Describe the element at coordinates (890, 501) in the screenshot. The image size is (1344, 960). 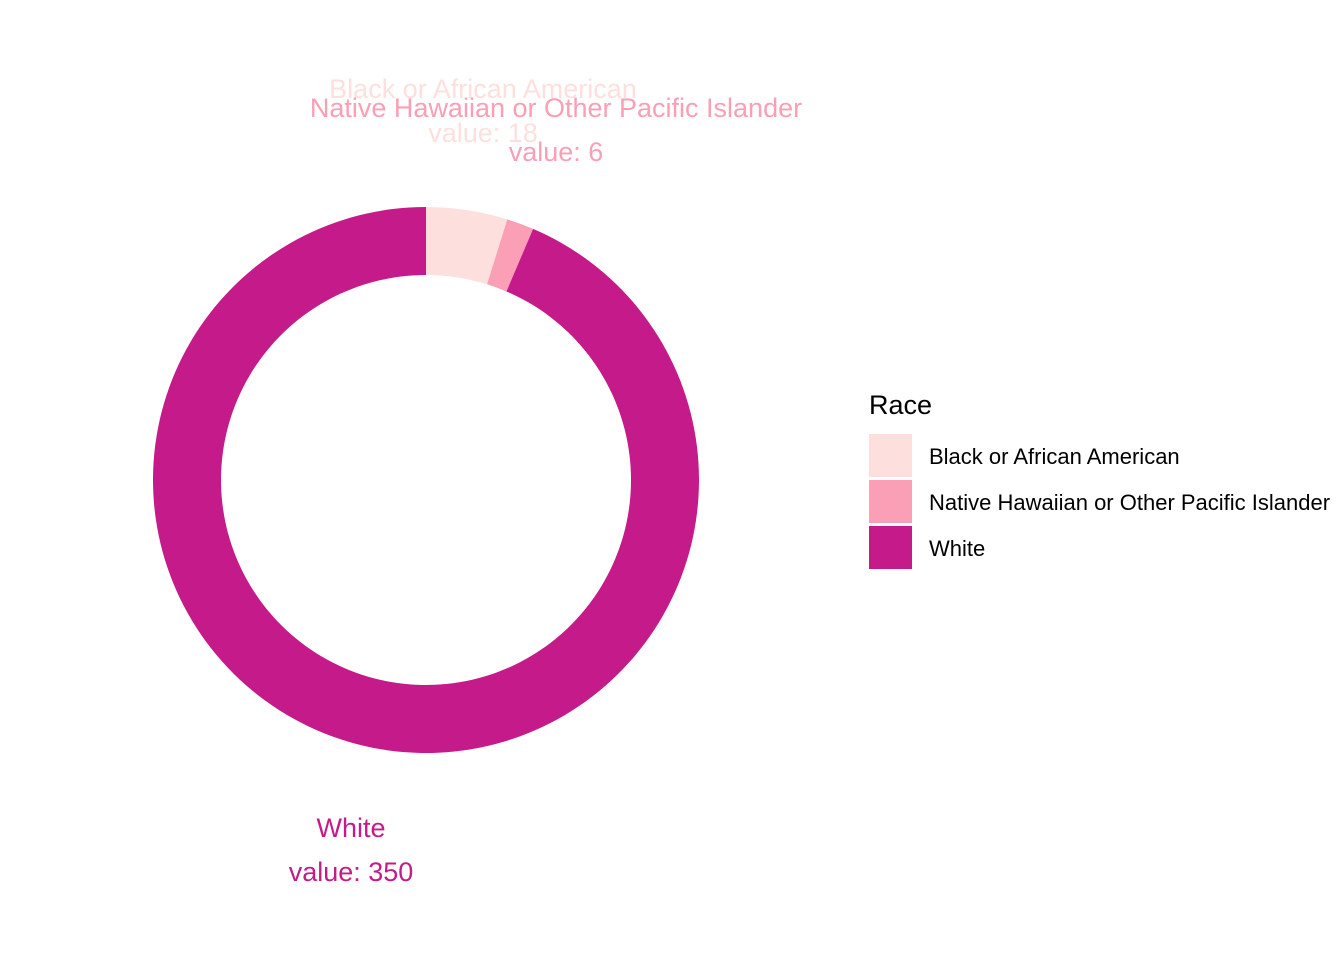
I see `legend-key-native-hawaiian-or-other-pacific-islander` at that location.